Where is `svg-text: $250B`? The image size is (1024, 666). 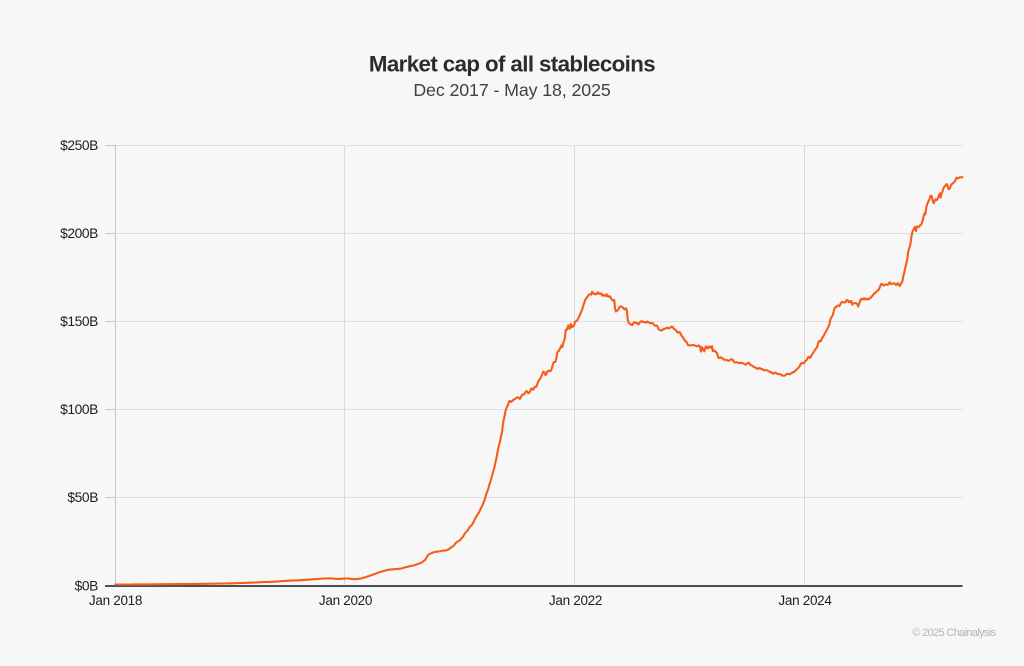 svg-text: $250B is located at coordinates (79, 145).